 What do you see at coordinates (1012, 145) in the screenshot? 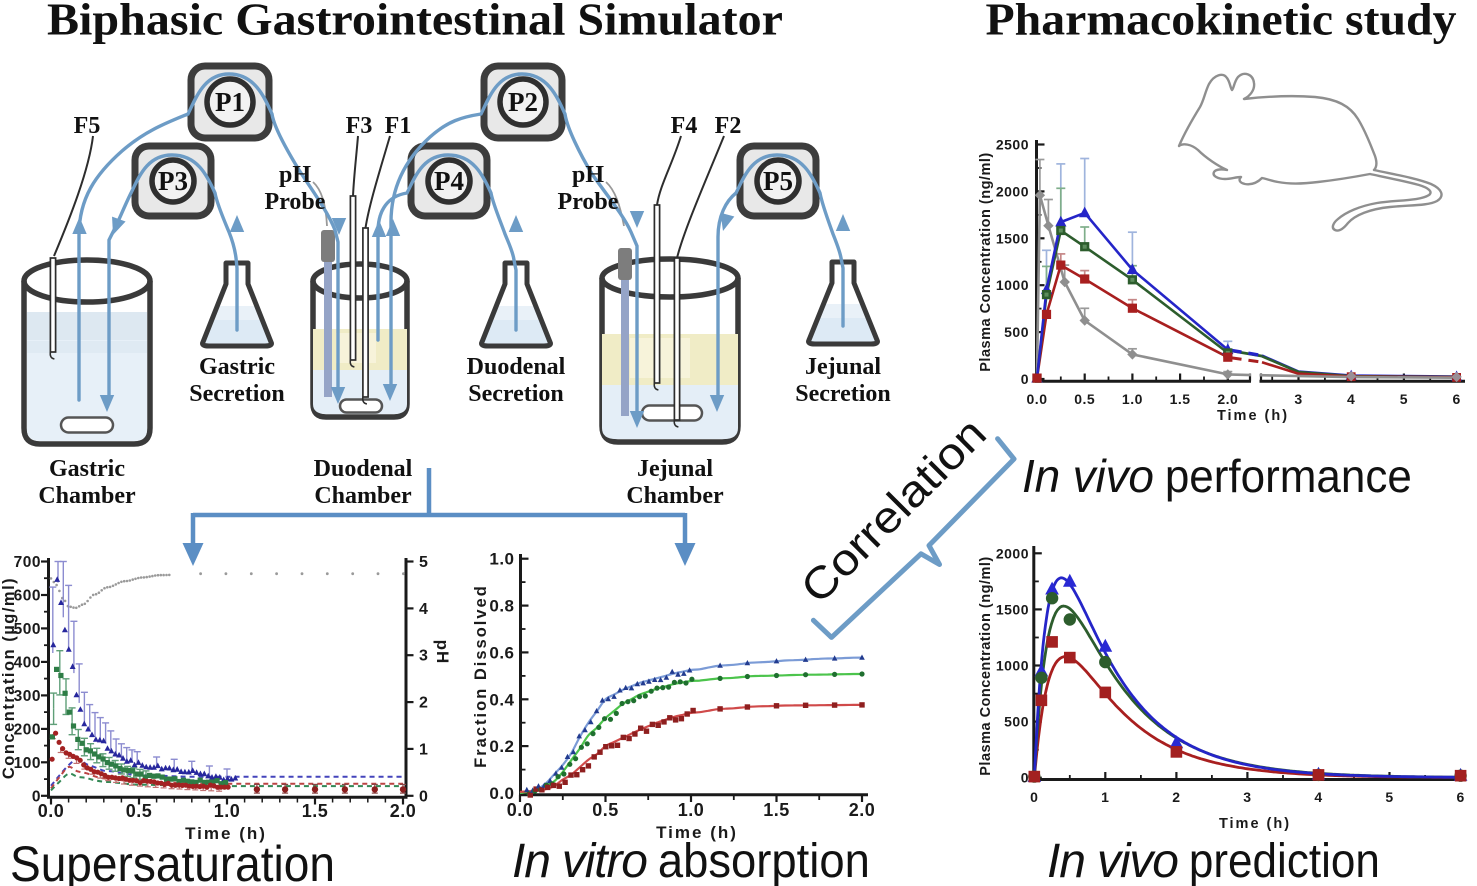
I see `svg-text: 2500` at bounding box center [1012, 145].